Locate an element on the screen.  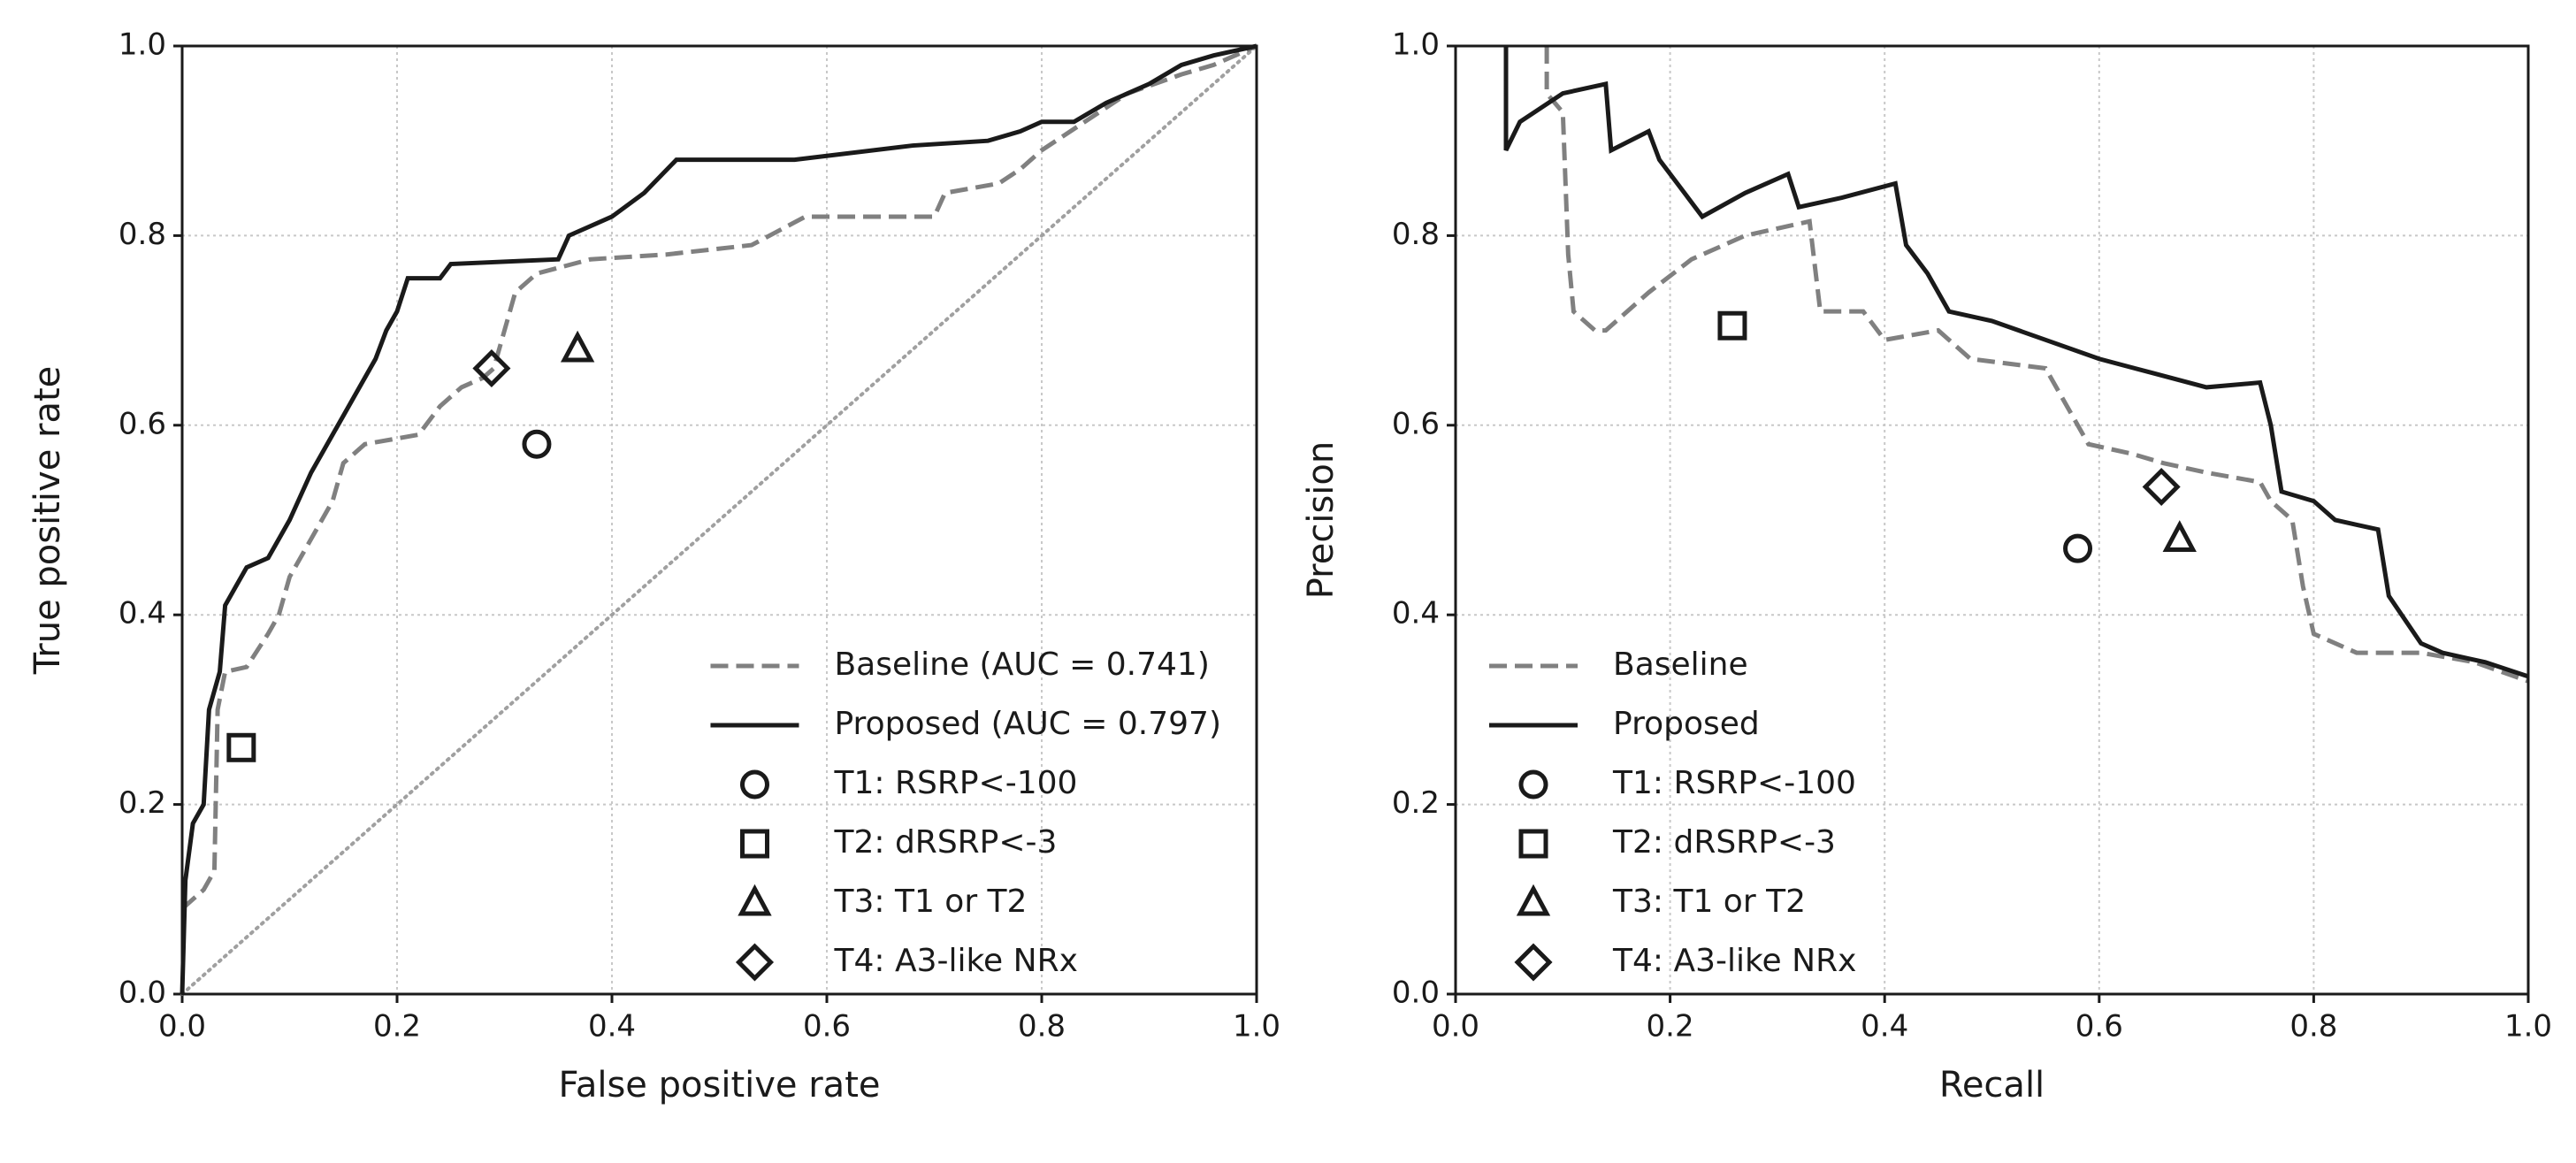
legend-label: Baseline is located at coordinates (1680, 665).